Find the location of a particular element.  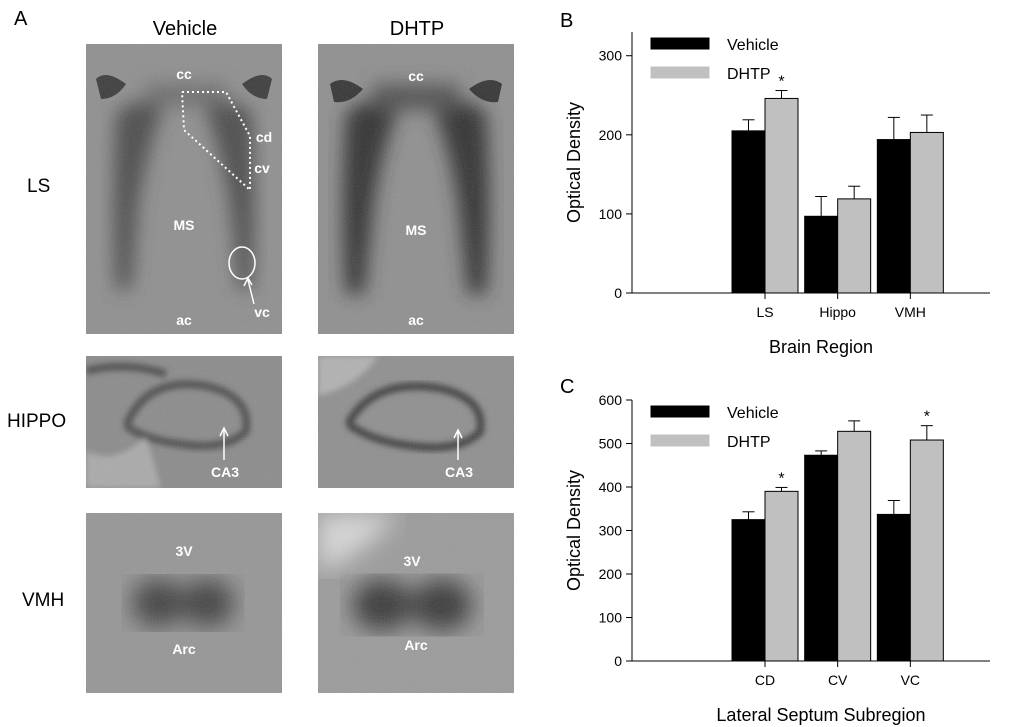

label-cv: cv is located at coordinates (262, 168).